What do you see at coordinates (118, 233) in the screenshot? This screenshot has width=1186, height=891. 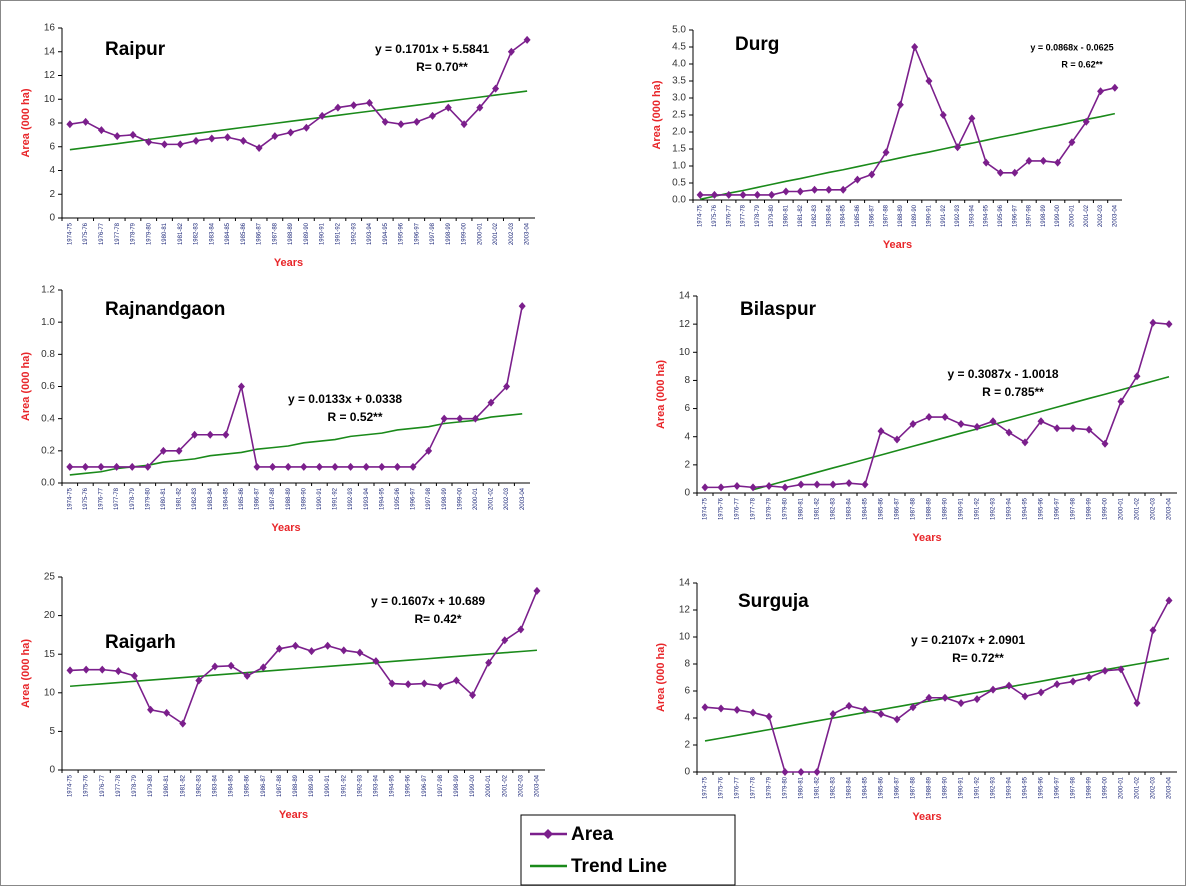 I see `x-tick-label: 1977-78` at bounding box center [118, 233].